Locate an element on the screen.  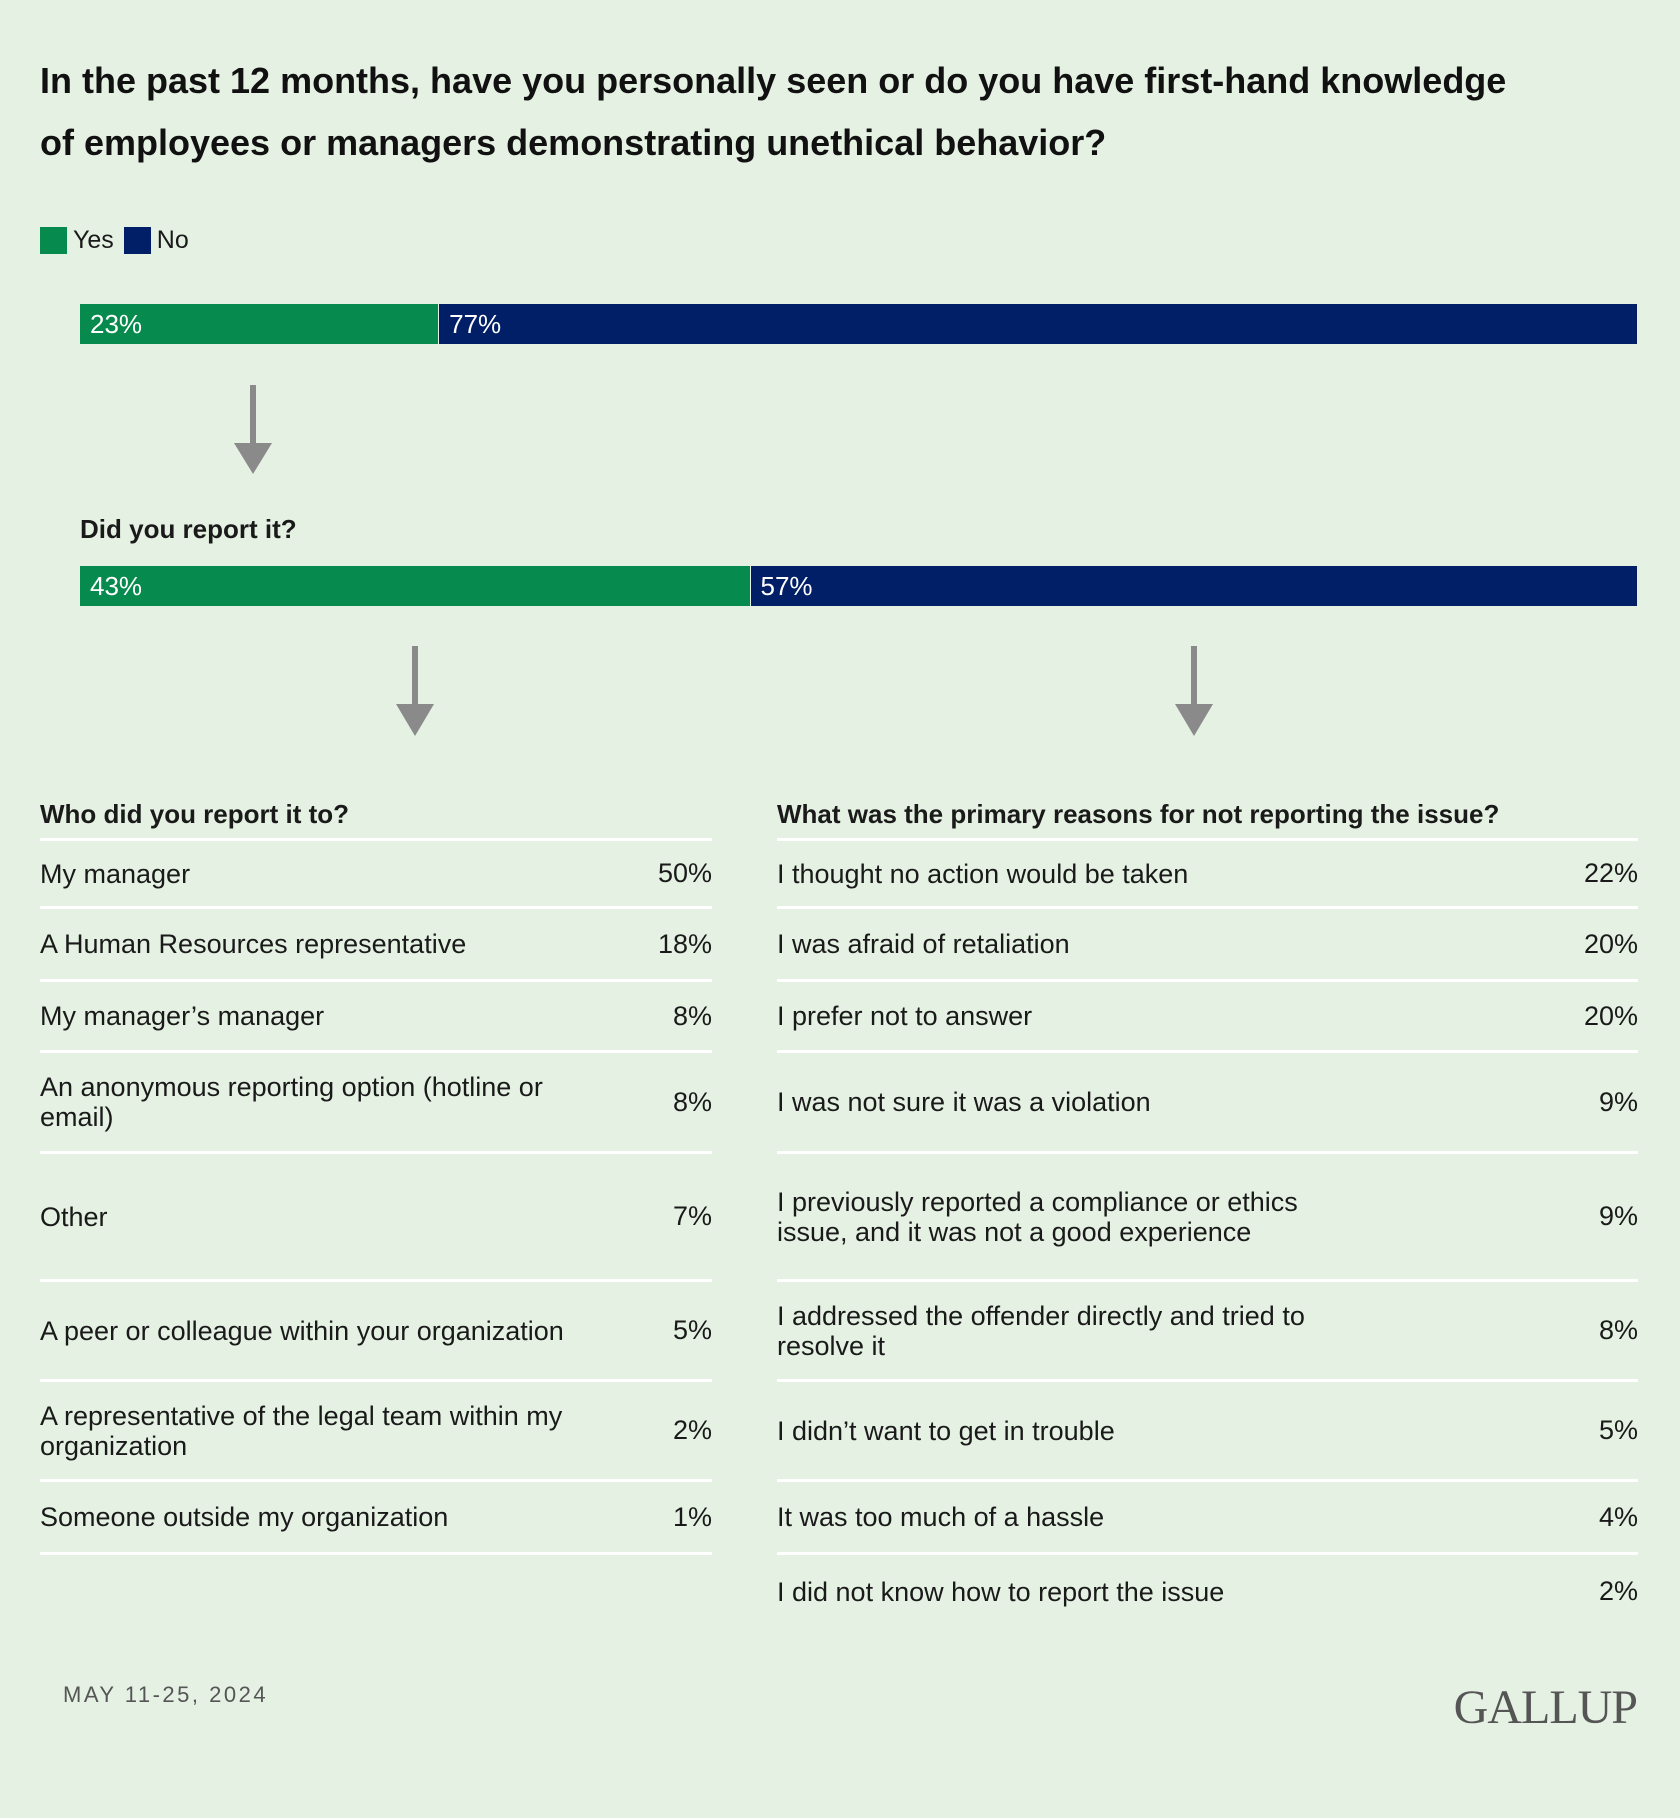
legend-label: No is located at coordinates (172, 240).